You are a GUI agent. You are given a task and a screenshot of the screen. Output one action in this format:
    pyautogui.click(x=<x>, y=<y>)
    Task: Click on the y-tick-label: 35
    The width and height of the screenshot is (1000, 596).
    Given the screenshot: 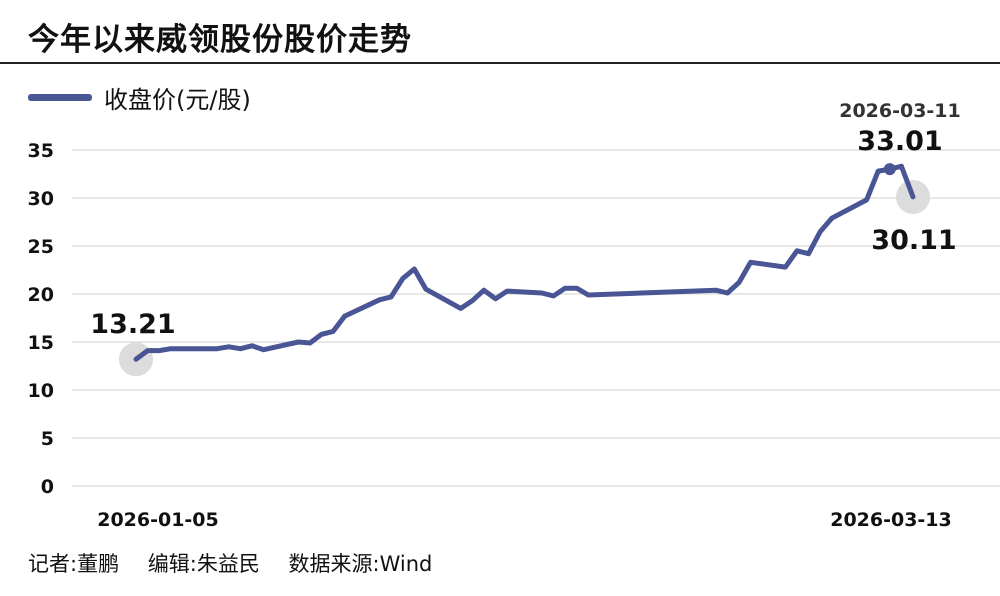 What is the action you would take?
    pyautogui.click(x=41, y=151)
    